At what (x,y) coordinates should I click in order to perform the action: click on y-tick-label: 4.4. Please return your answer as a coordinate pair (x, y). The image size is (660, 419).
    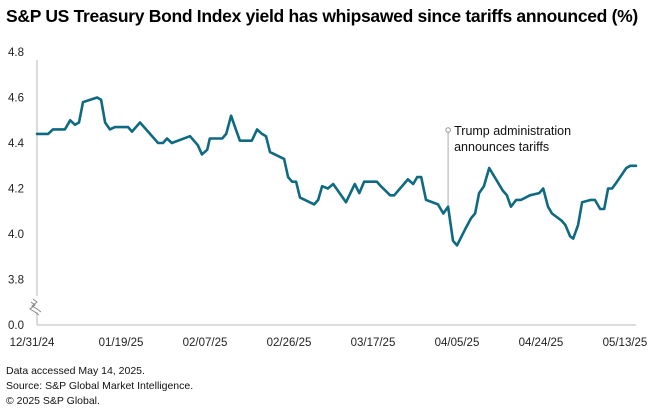
    Looking at the image, I should click on (16, 144).